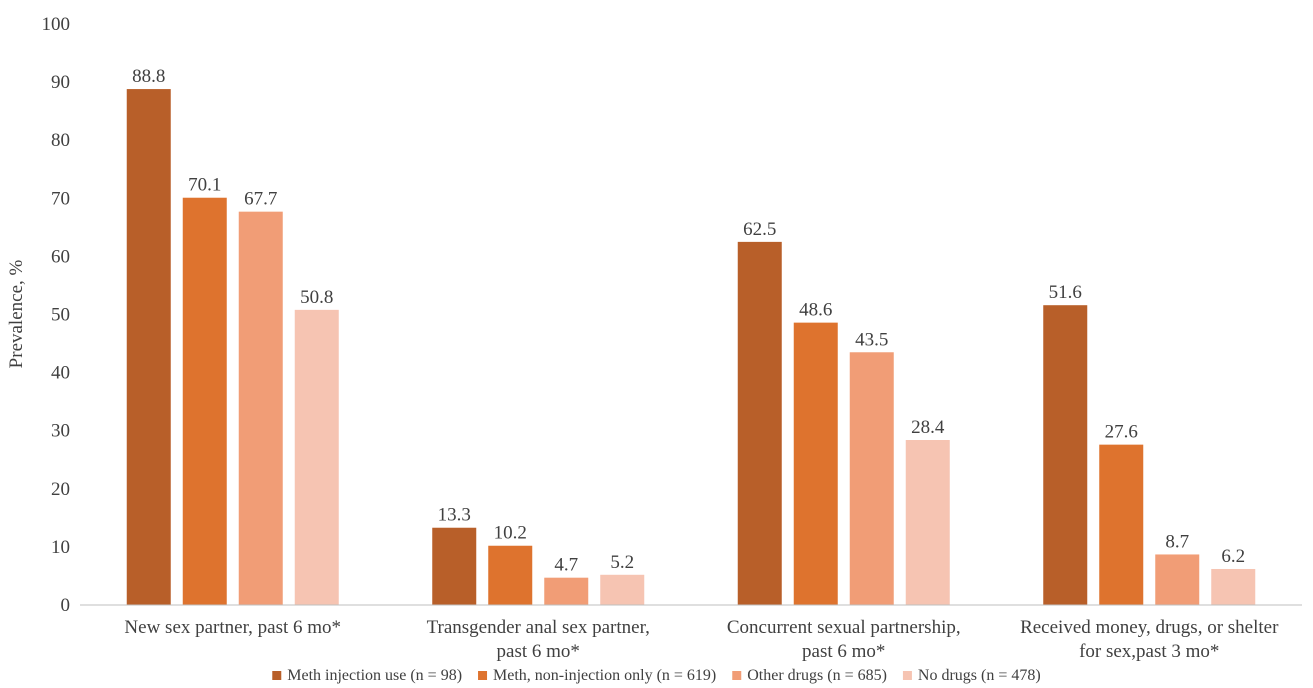 The width and height of the screenshot is (1313, 688). I want to click on y-tick-label: 10, so click(60, 547).